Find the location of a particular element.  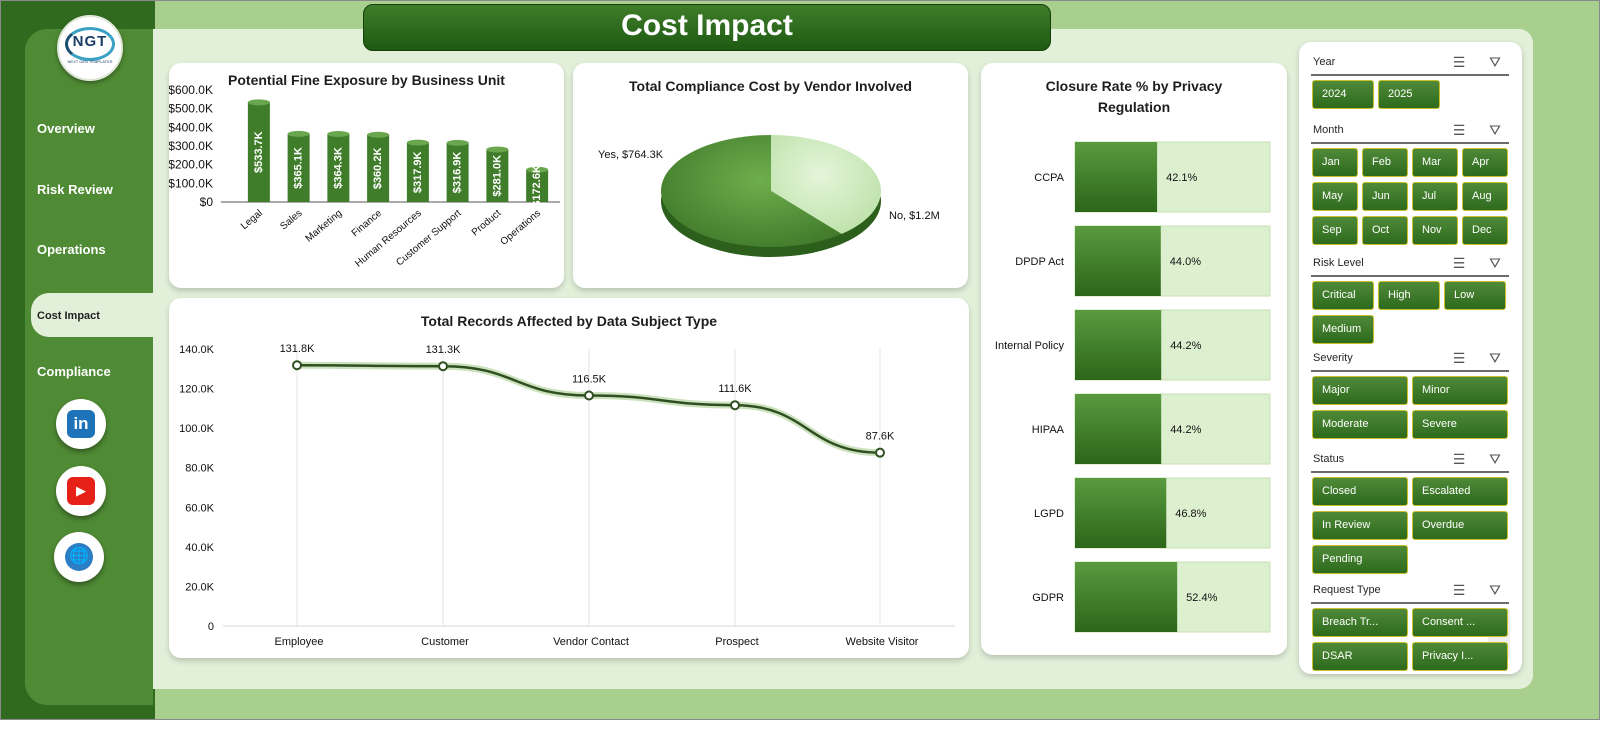

bar: $360.2K is located at coordinates (378, 166).